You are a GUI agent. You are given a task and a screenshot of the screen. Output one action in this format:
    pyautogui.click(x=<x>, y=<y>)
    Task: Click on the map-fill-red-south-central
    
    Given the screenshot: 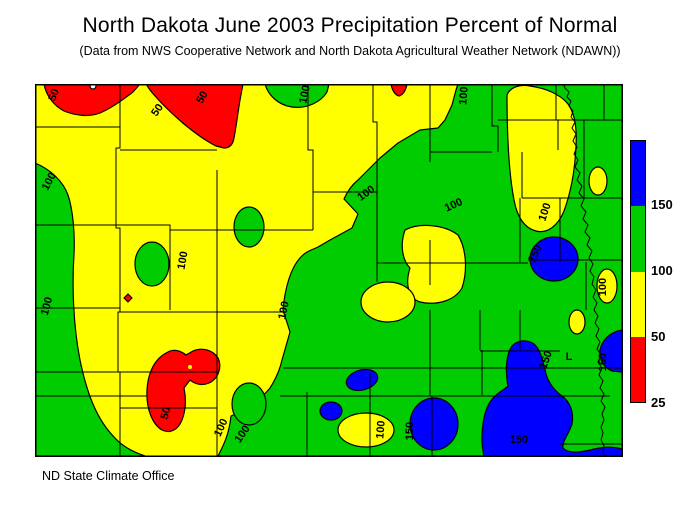 What is the action you would take?
    pyautogui.click(x=183, y=390)
    